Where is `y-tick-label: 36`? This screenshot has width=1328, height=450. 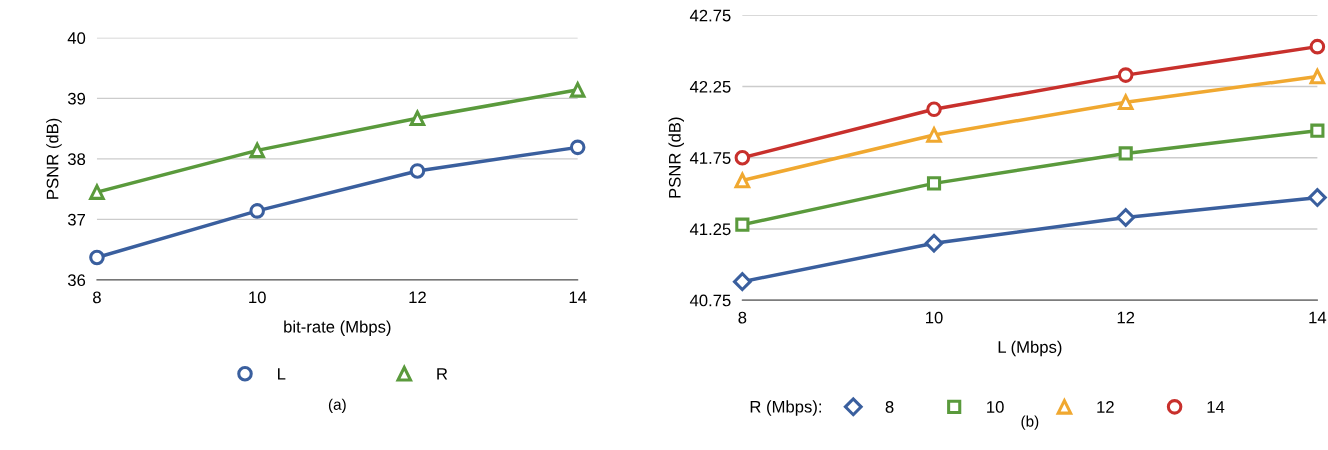
y-tick-label: 36 is located at coordinates (76, 280).